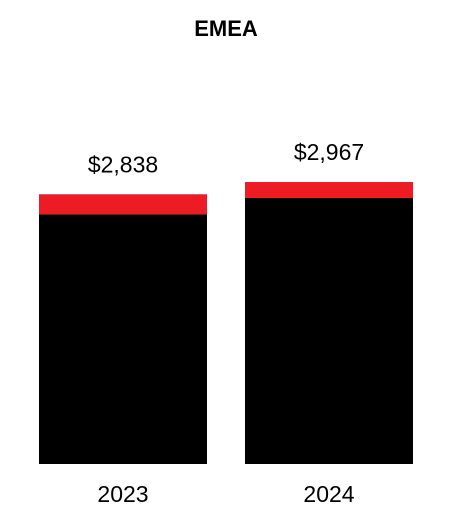 This screenshot has width=452, height=532. I want to click on x-tick-label: 2024, so click(328, 494).